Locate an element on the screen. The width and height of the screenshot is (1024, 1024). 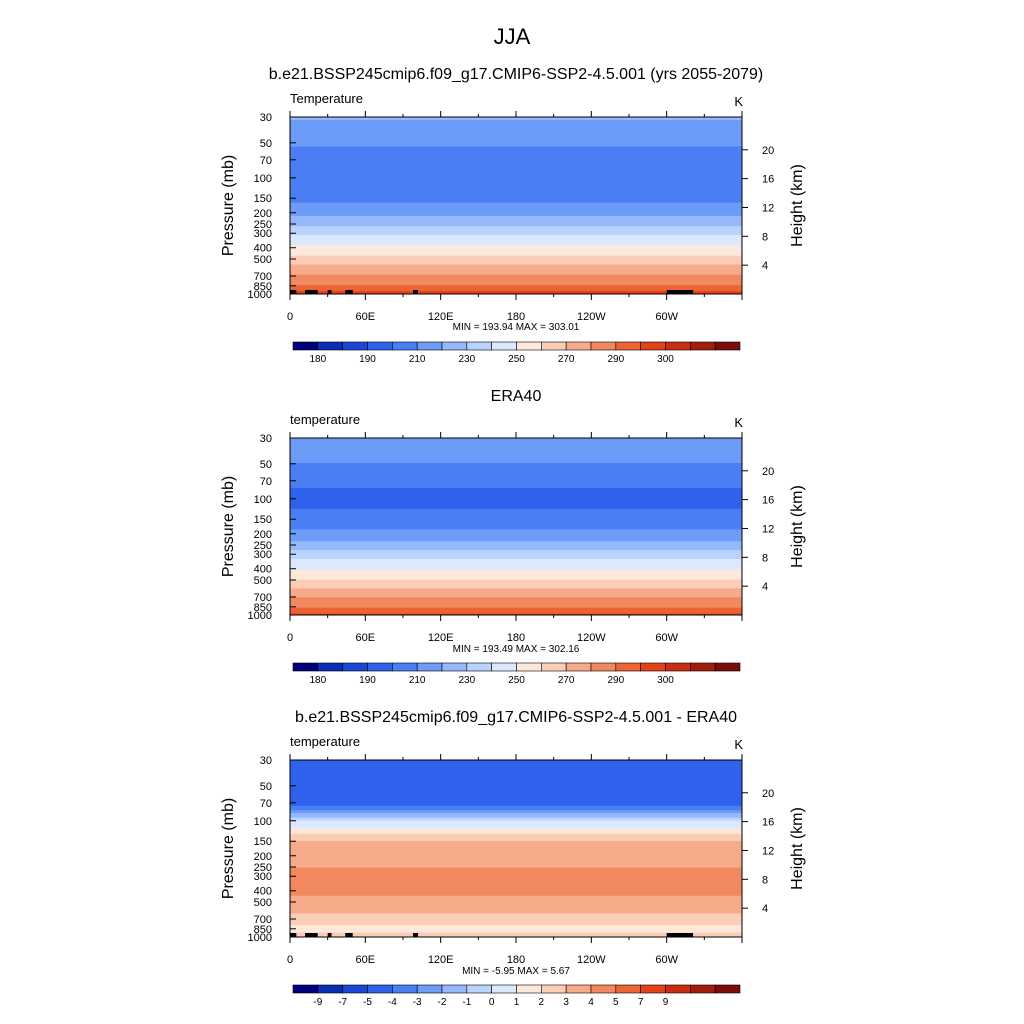
y-tick-label: 30 is located at coordinates (266, 118).